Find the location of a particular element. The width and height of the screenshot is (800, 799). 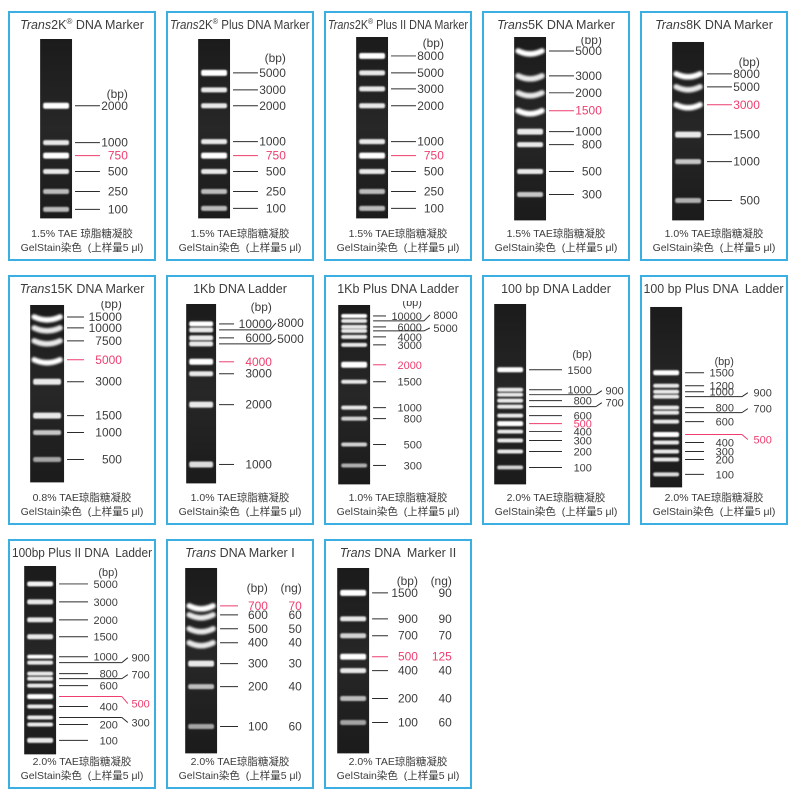

title-part-m: 100 bp DNA Ladder is located at coordinates (556, 288).